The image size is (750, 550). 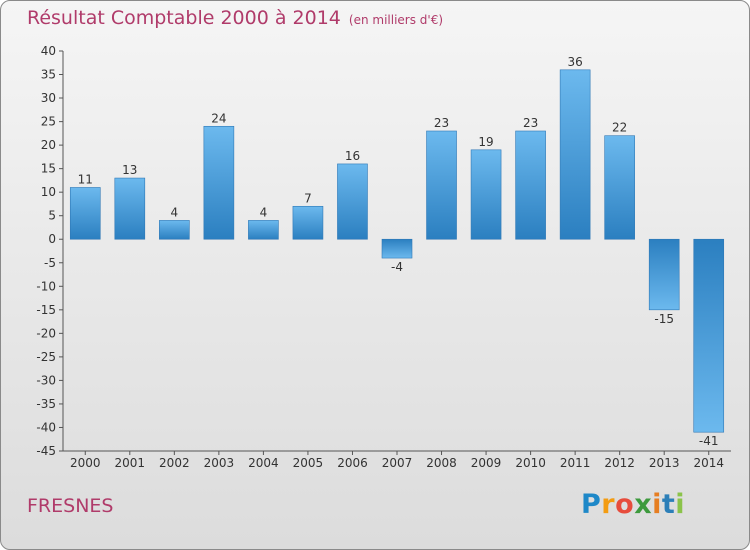 What do you see at coordinates (397, 267) in the screenshot?
I see `data-label: -4` at bounding box center [397, 267].